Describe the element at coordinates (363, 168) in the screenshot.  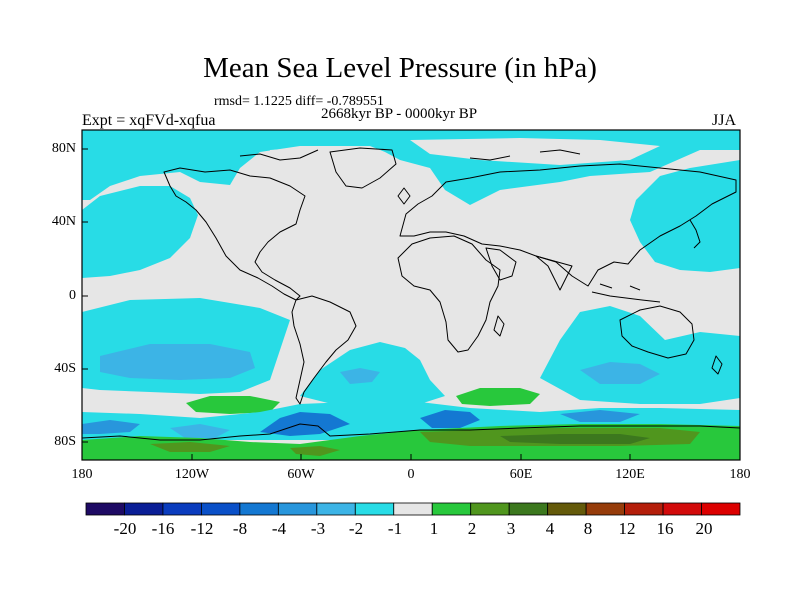
I see `greenland-coastline` at that location.